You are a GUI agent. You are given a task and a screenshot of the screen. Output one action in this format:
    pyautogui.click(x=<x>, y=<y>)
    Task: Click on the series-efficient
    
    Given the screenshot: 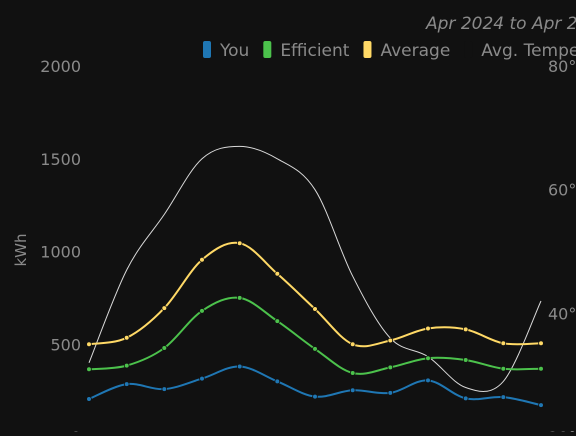 What is the action you would take?
    pyautogui.click(x=315, y=335)
    